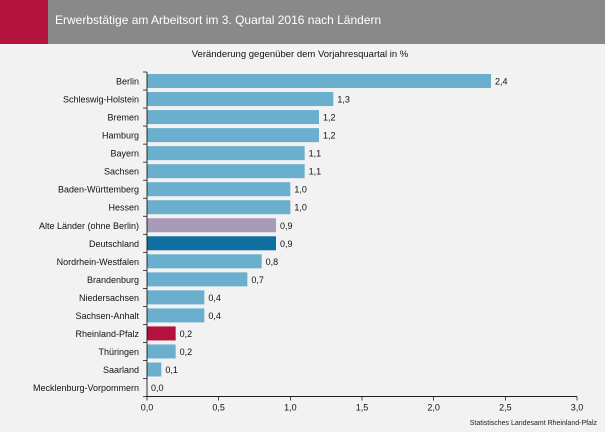 This screenshot has width=605, height=432. I want to click on category-label: Berlin, so click(127, 82).